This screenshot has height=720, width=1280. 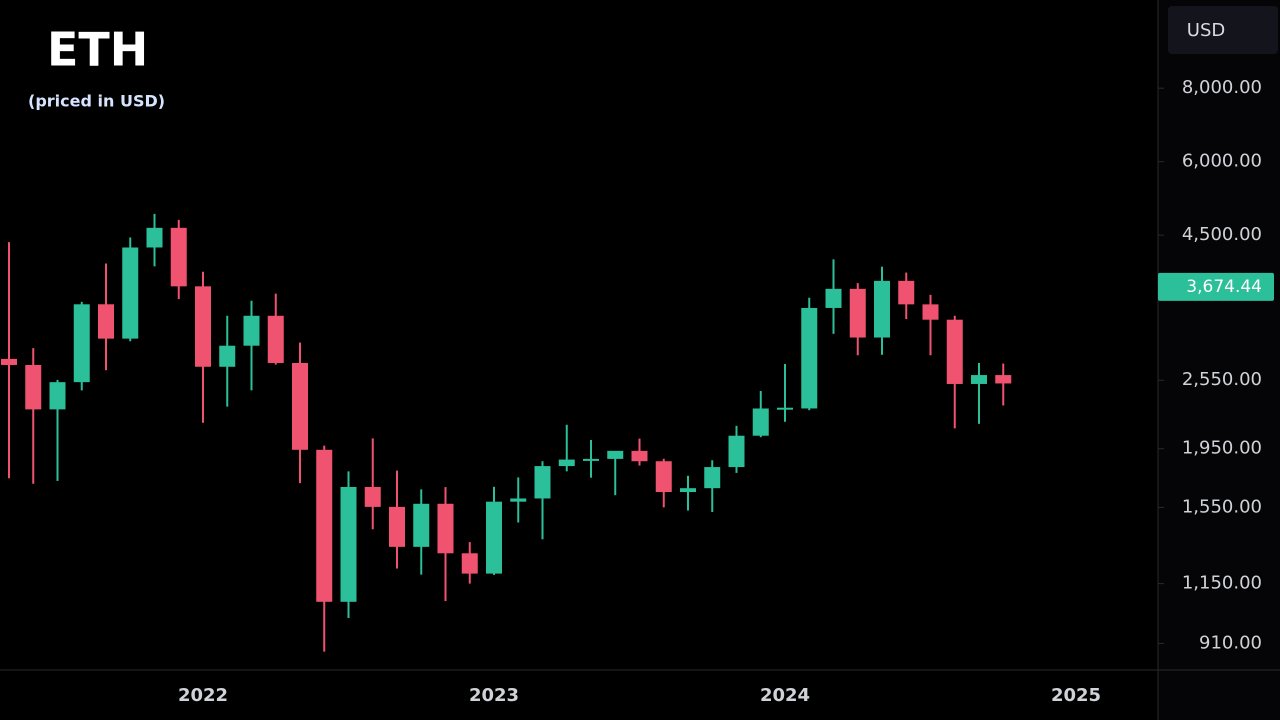 What do you see at coordinates (1222, 87) in the screenshot?
I see `y-tick-label: 8,000.00` at bounding box center [1222, 87].